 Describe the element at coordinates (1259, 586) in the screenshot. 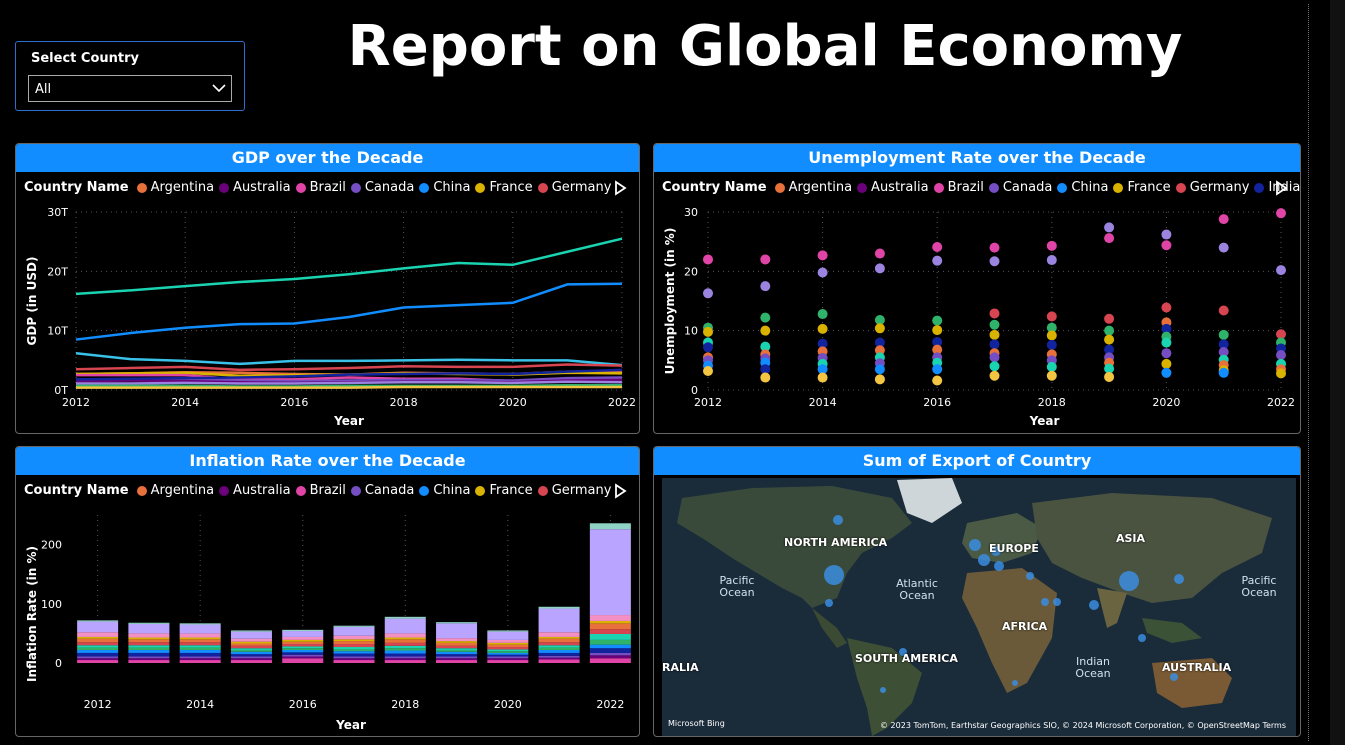

I see `map-ocean-pacific-right: Pacific Ocean` at that location.